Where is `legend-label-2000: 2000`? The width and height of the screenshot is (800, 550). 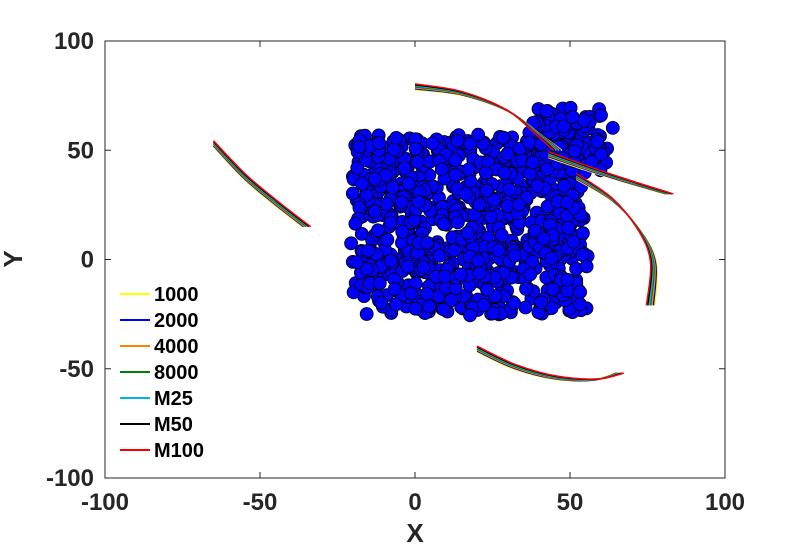 legend-label-2000: 2000 is located at coordinates (176, 321).